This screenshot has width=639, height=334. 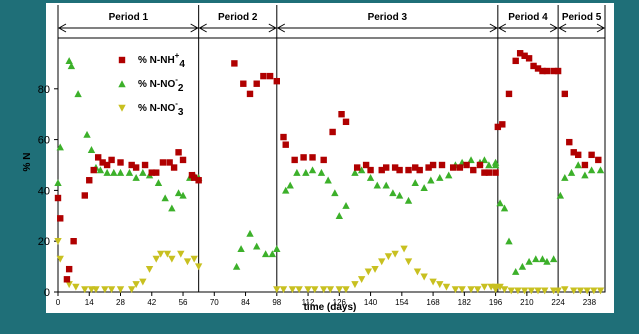 What do you see at coordinates (527, 302) in the screenshot?
I see `x-tick-label: 210` at bounding box center [527, 302].